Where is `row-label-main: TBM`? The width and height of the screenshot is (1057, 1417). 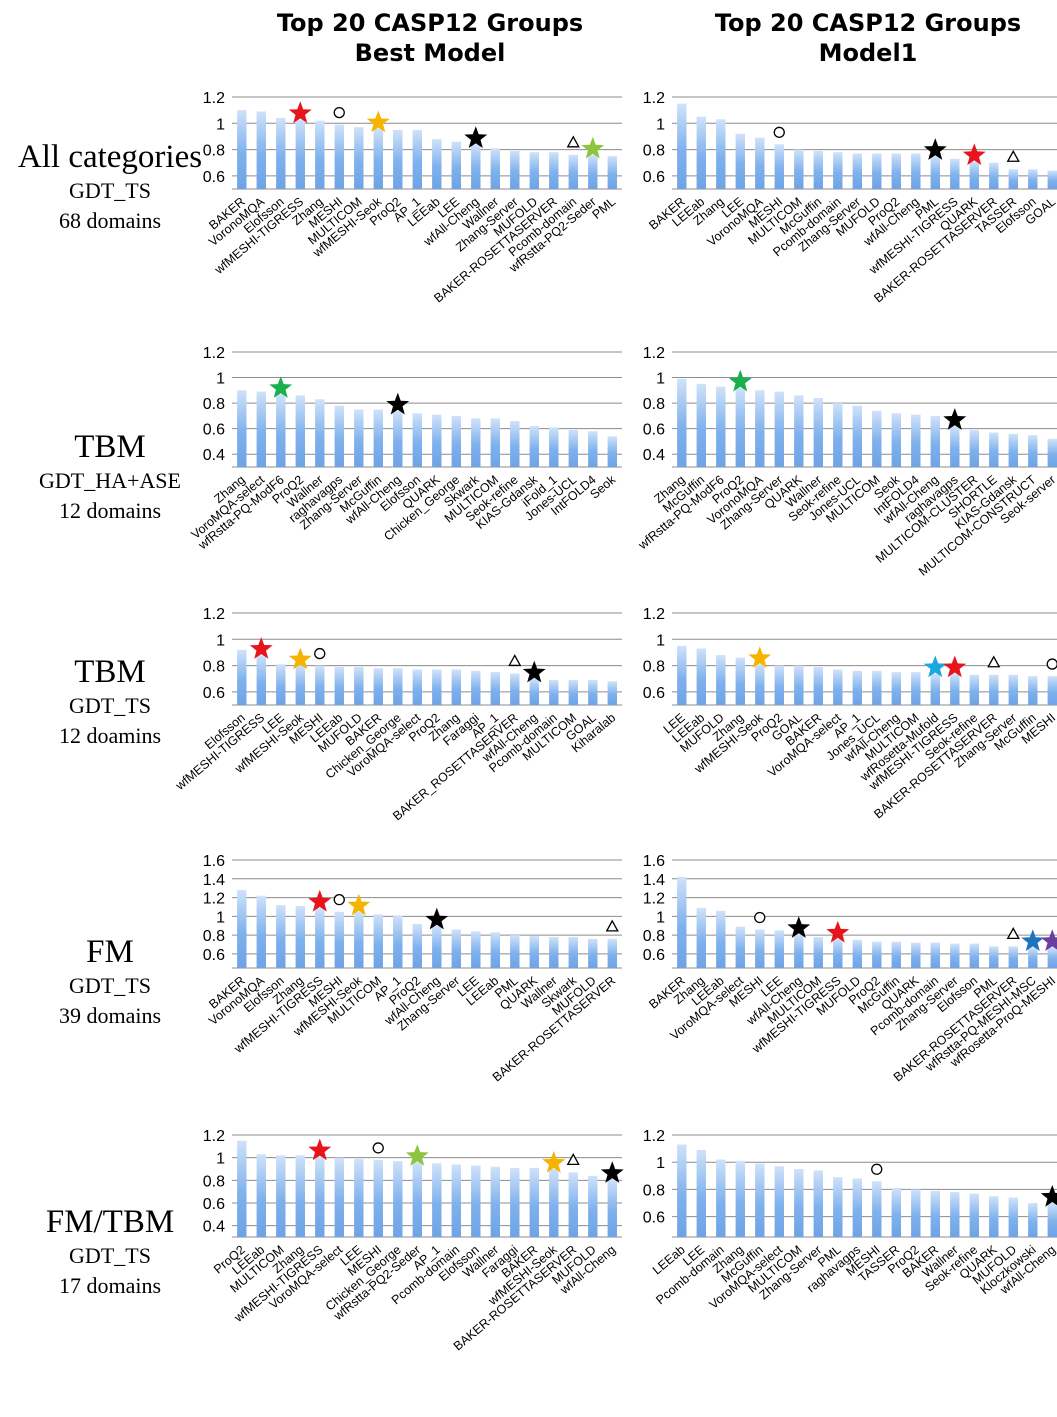
row-label-main: TBM is located at coordinates (110, 447).